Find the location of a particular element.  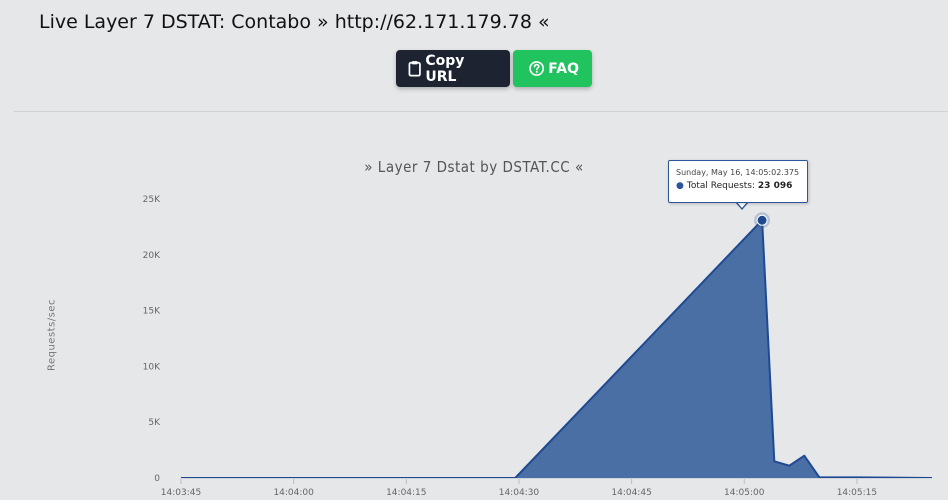

y-tick-label: 20K is located at coordinates (152, 256).